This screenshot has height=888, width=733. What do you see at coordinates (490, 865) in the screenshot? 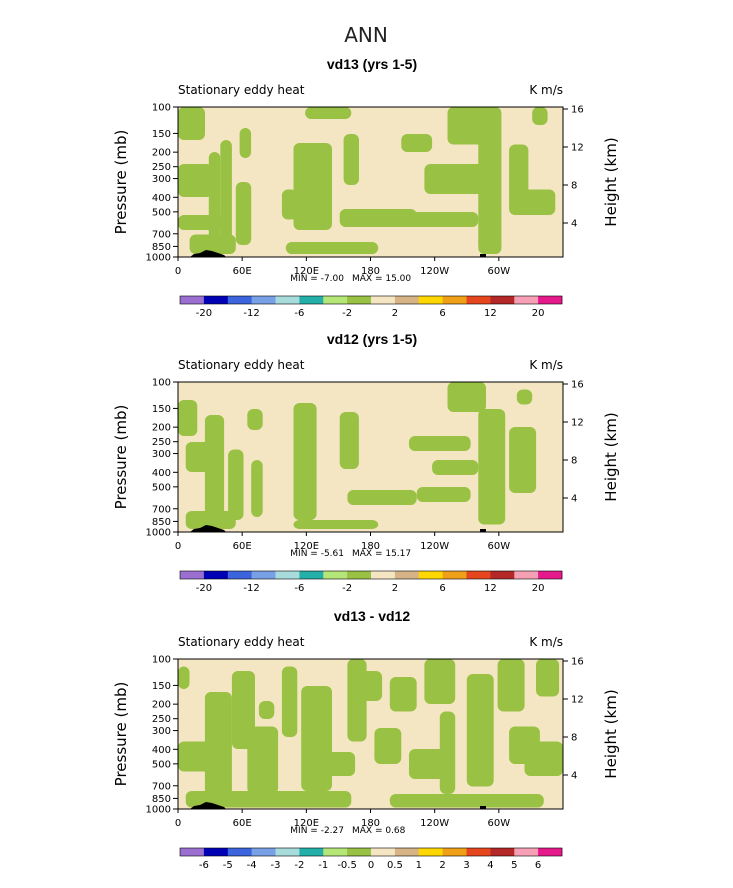
I see `colorbar-label: 4` at bounding box center [490, 865].